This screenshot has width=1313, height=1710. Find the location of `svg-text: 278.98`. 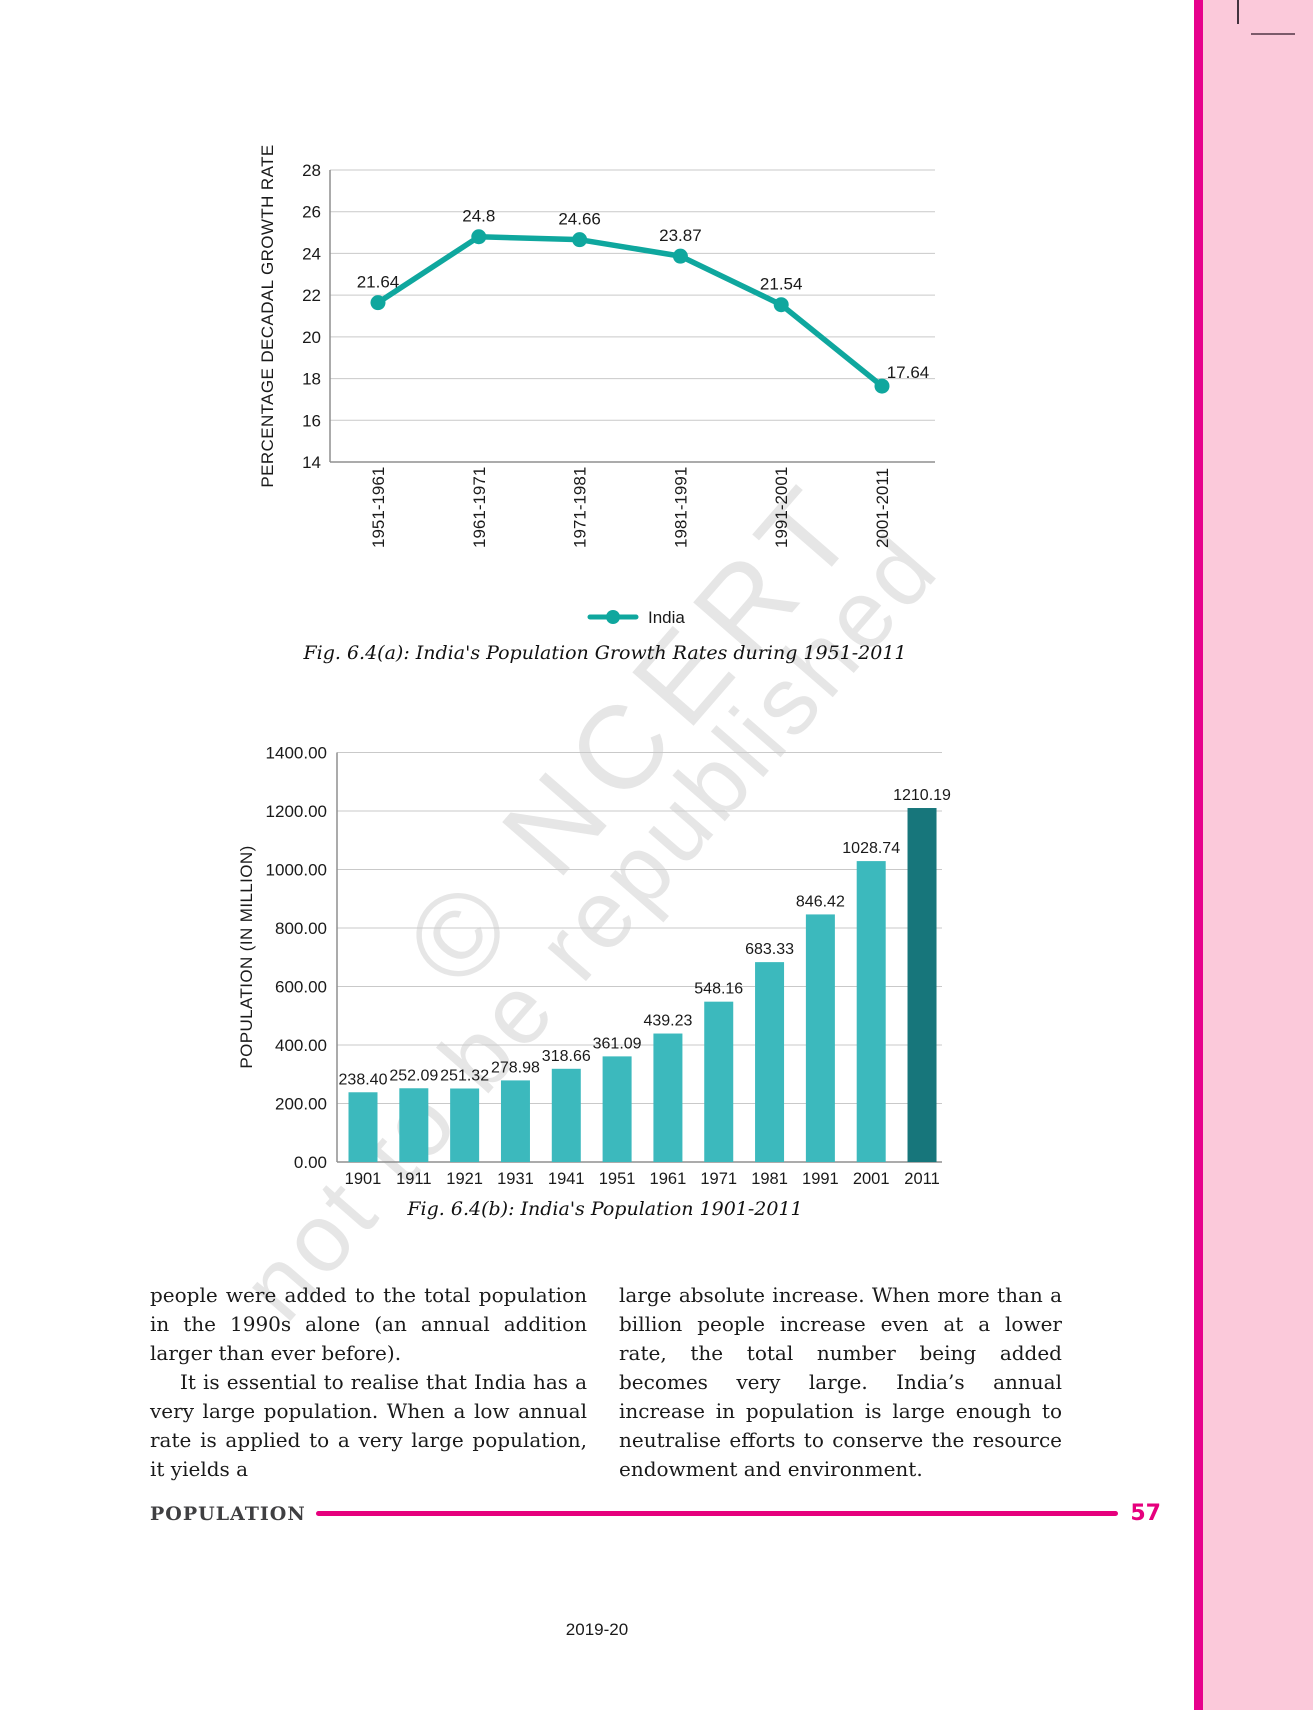

svg-text: 278.98 is located at coordinates (515, 1067).